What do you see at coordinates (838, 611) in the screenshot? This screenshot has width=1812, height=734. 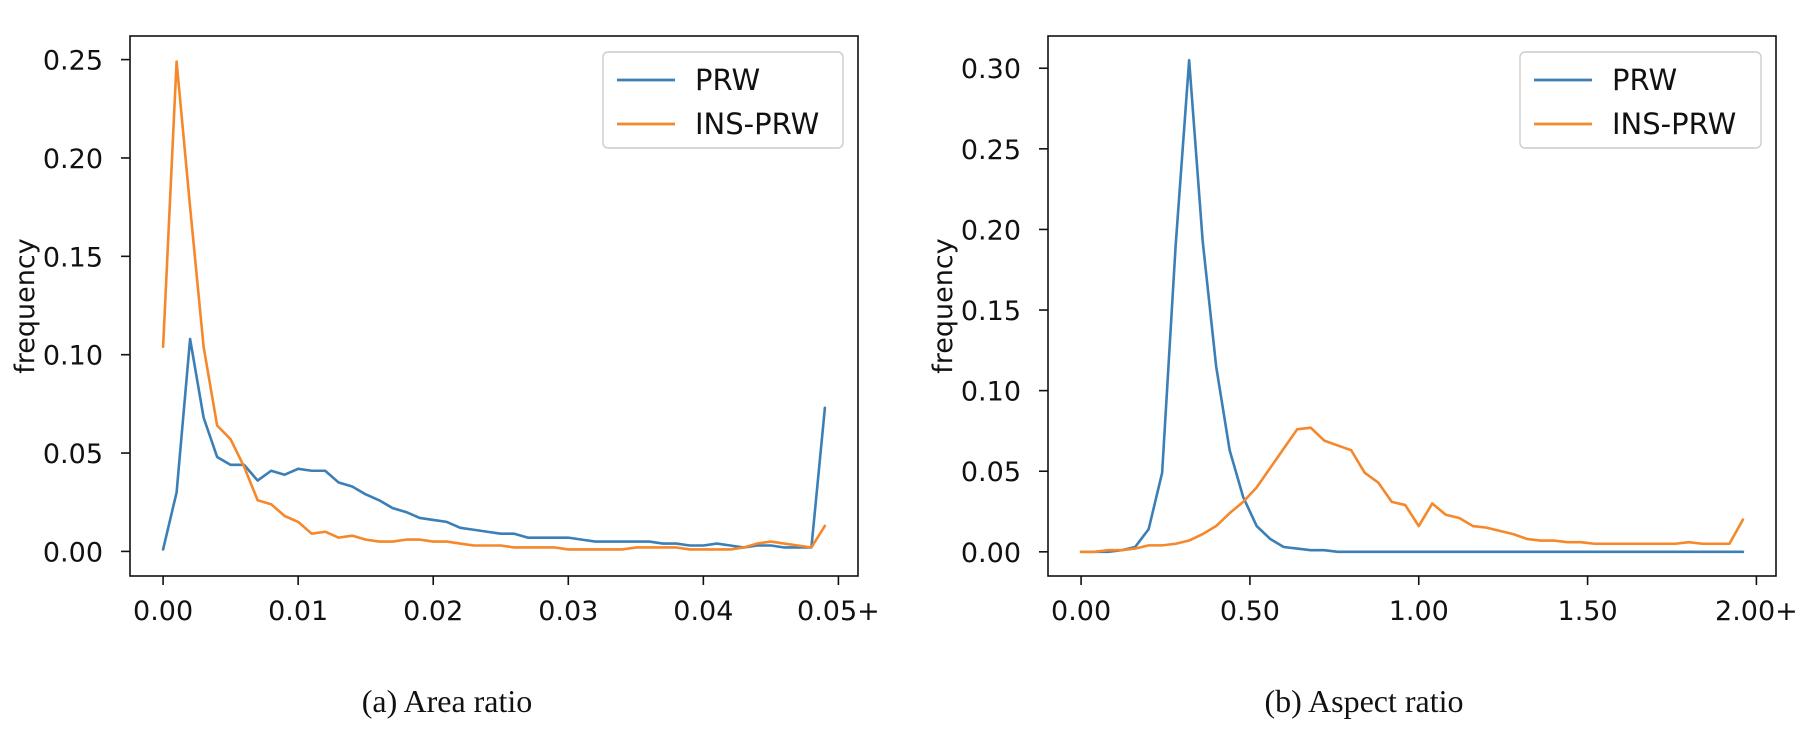 I see `x-tick-label: 0.05+` at bounding box center [838, 611].